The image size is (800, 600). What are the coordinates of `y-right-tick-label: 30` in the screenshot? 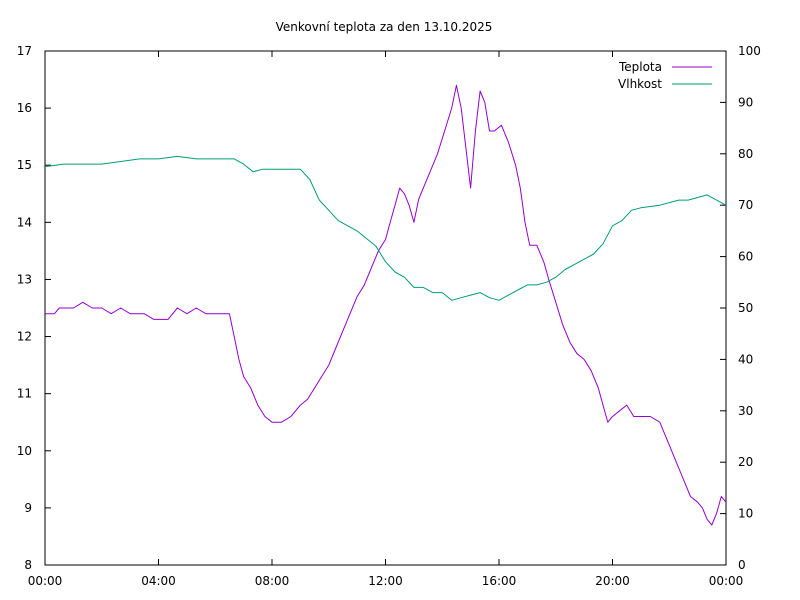 It's located at (745, 411).